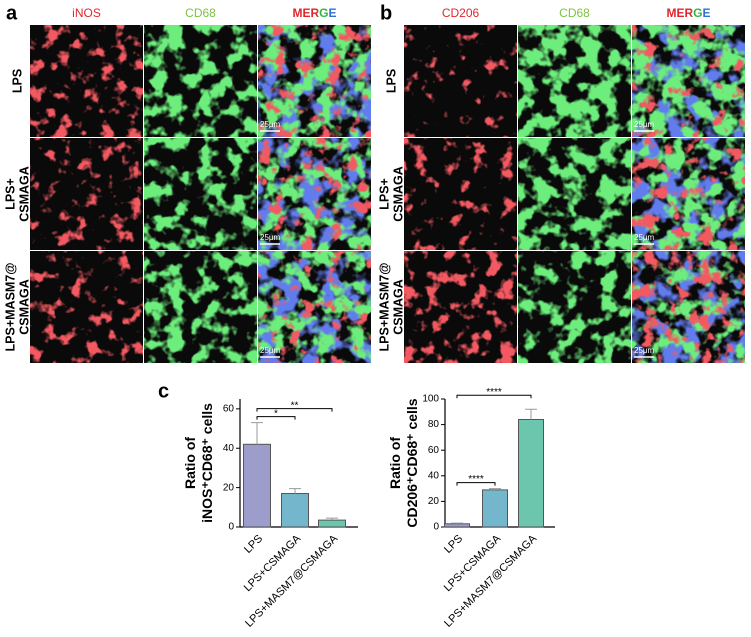  I want to click on panel-label: c, so click(163, 391).